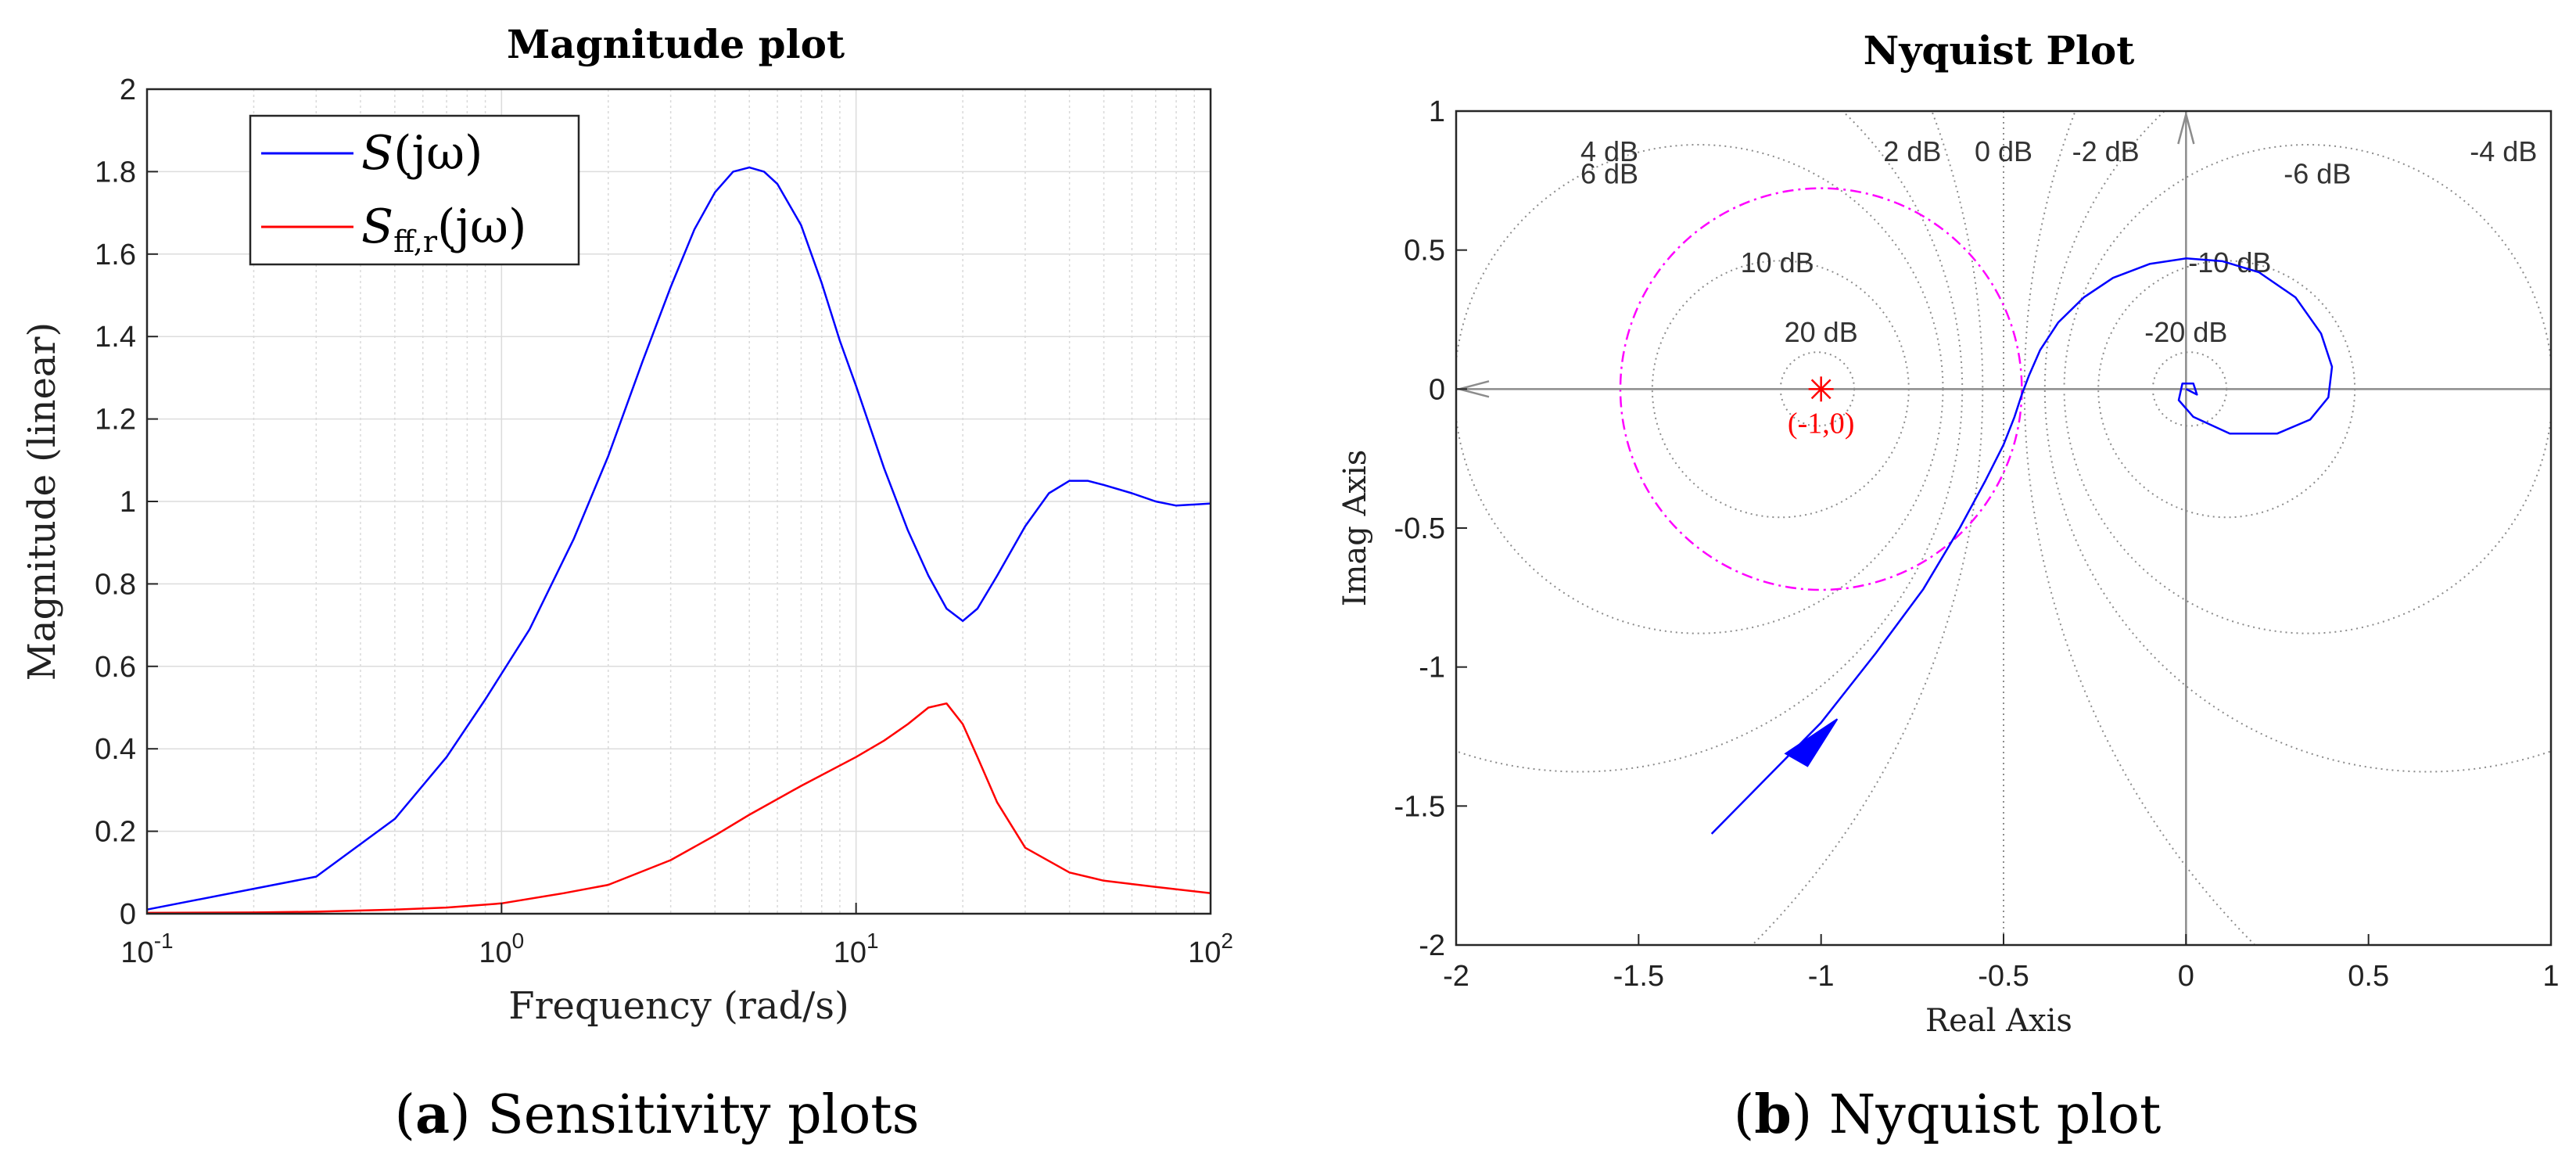  What do you see at coordinates (1210, 949) in the screenshot?
I see `x-tick-label: 10²` at bounding box center [1210, 949].